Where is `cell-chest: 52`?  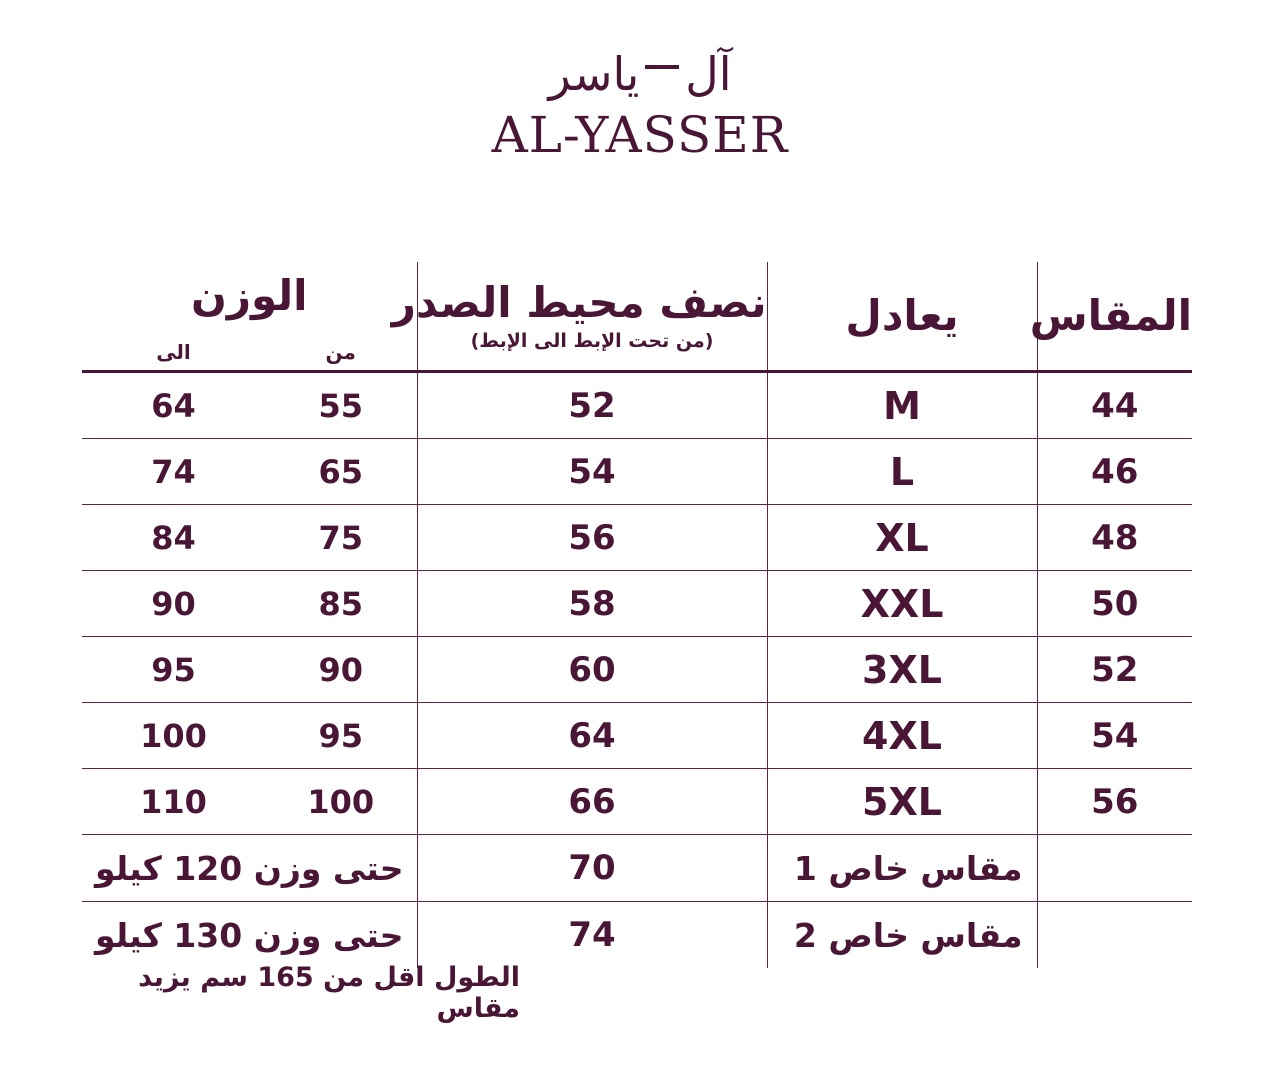 cell-chest: 52 is located at coordinates (592, 405).